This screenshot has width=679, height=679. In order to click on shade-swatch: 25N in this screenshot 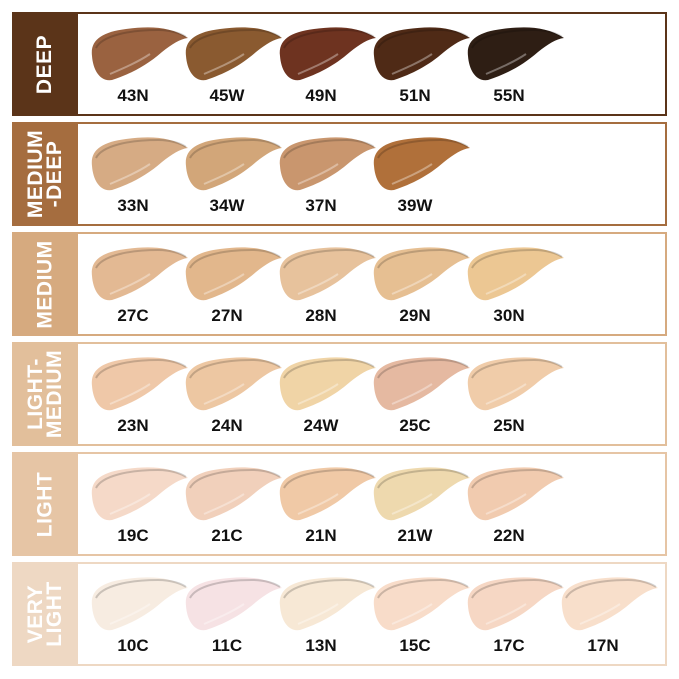, I will do `click(516, 397)`.